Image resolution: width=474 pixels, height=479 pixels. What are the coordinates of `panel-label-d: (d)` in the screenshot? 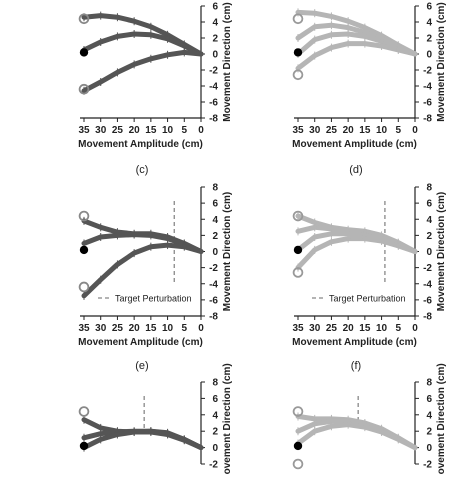 It's located at (355, 170).